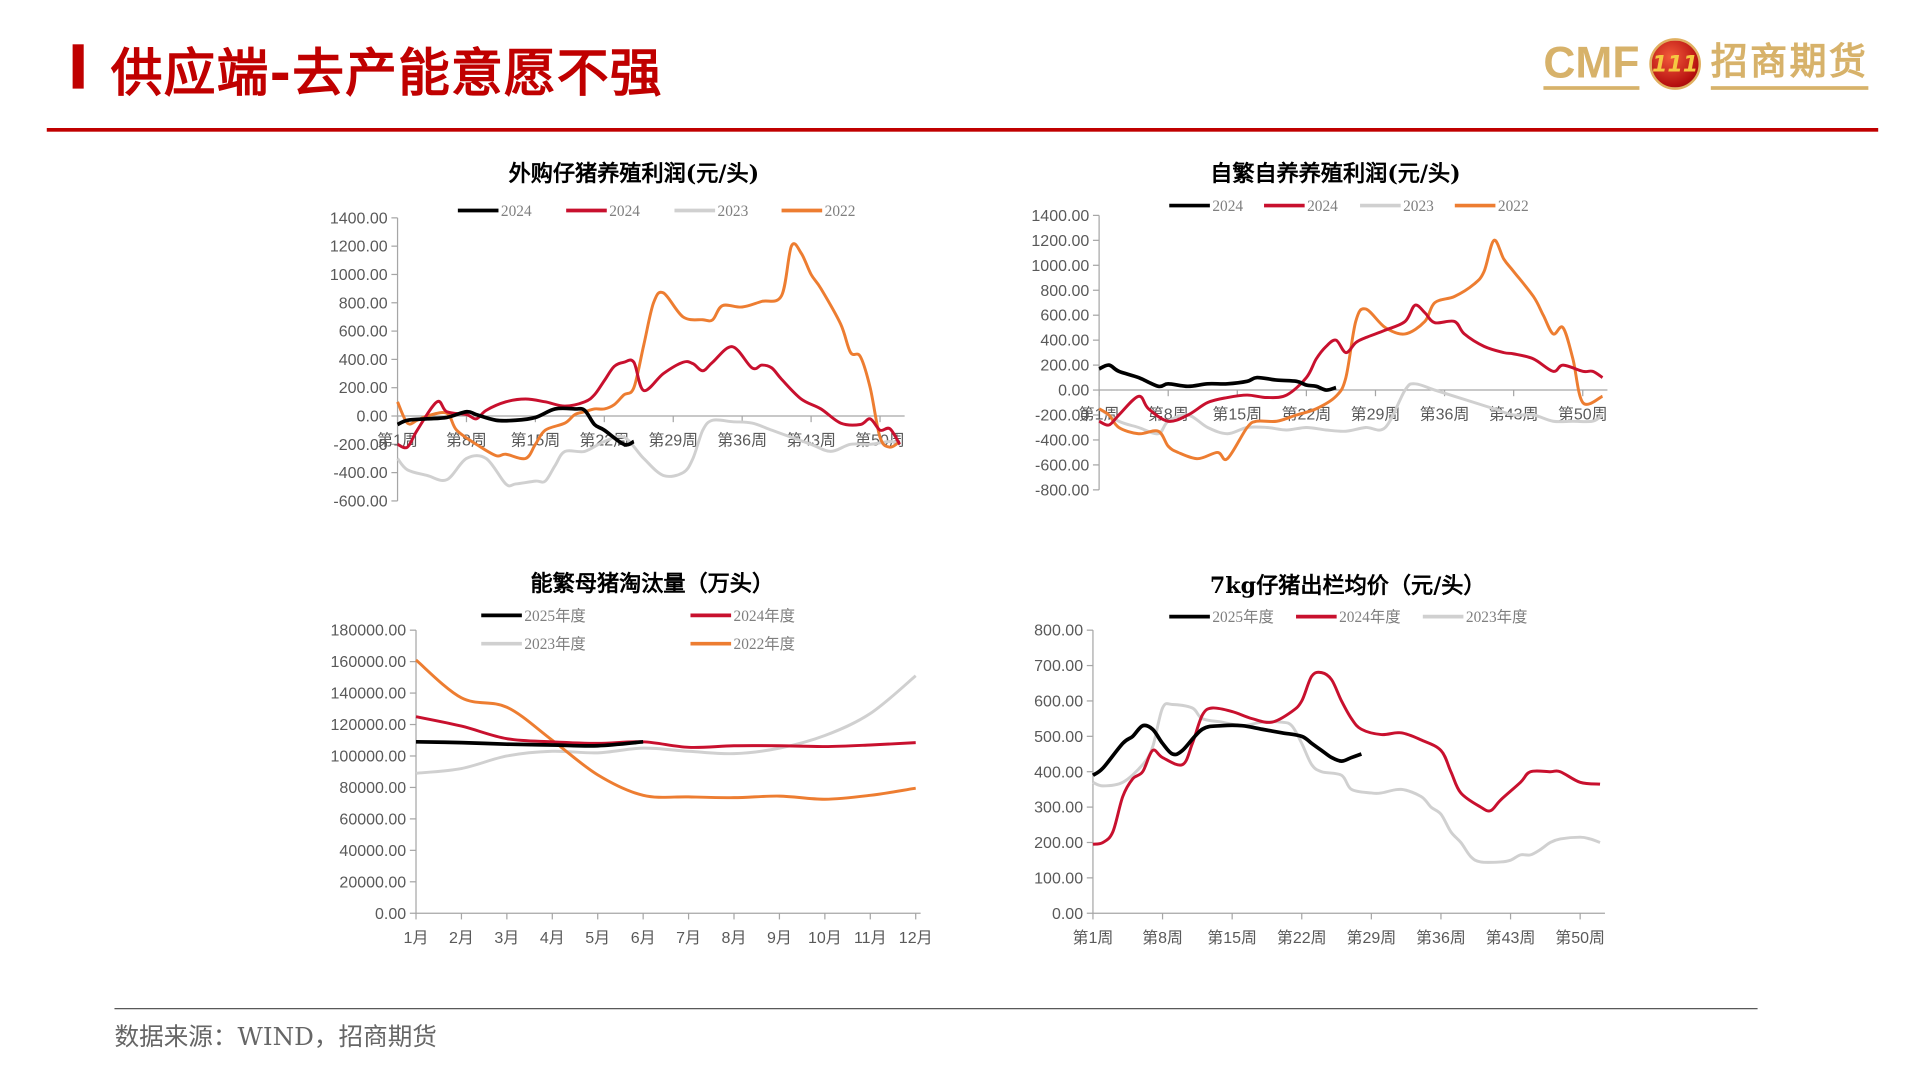  Describe the element at coordinates (1243, 617) in the screenshot. I see `legend-label: 2025年度` at that location.